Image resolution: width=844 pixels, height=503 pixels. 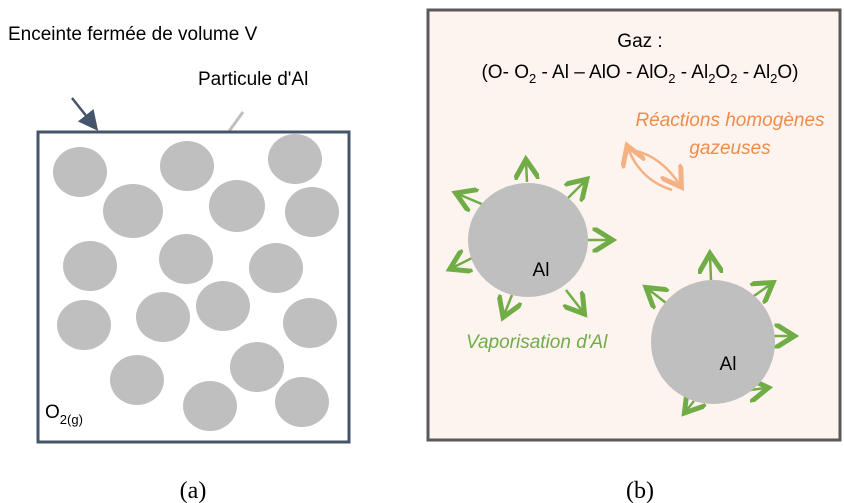 What do you see at coordinates (650, 170) in the screenshot?
I see `reaction-arrow` at bounding box center [650, 170].